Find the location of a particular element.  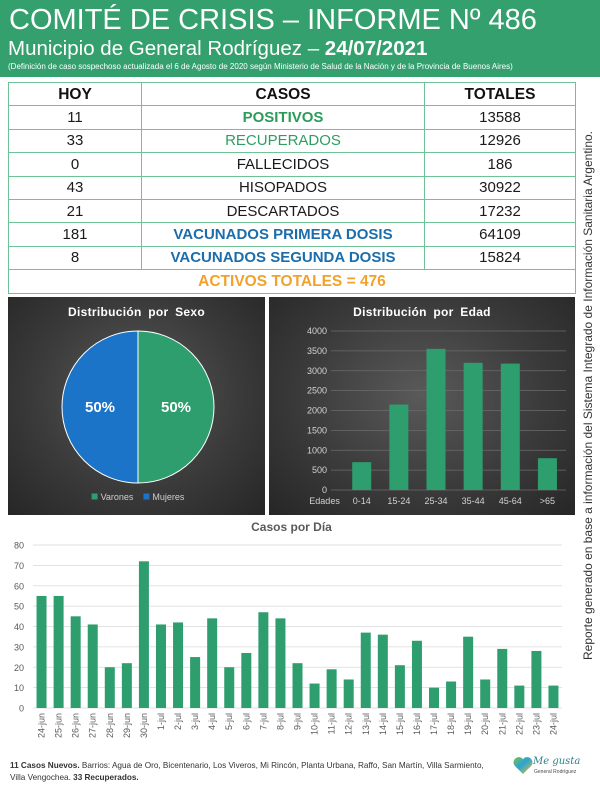

y-tick-label: 500 is located at coordinates (319, 470).